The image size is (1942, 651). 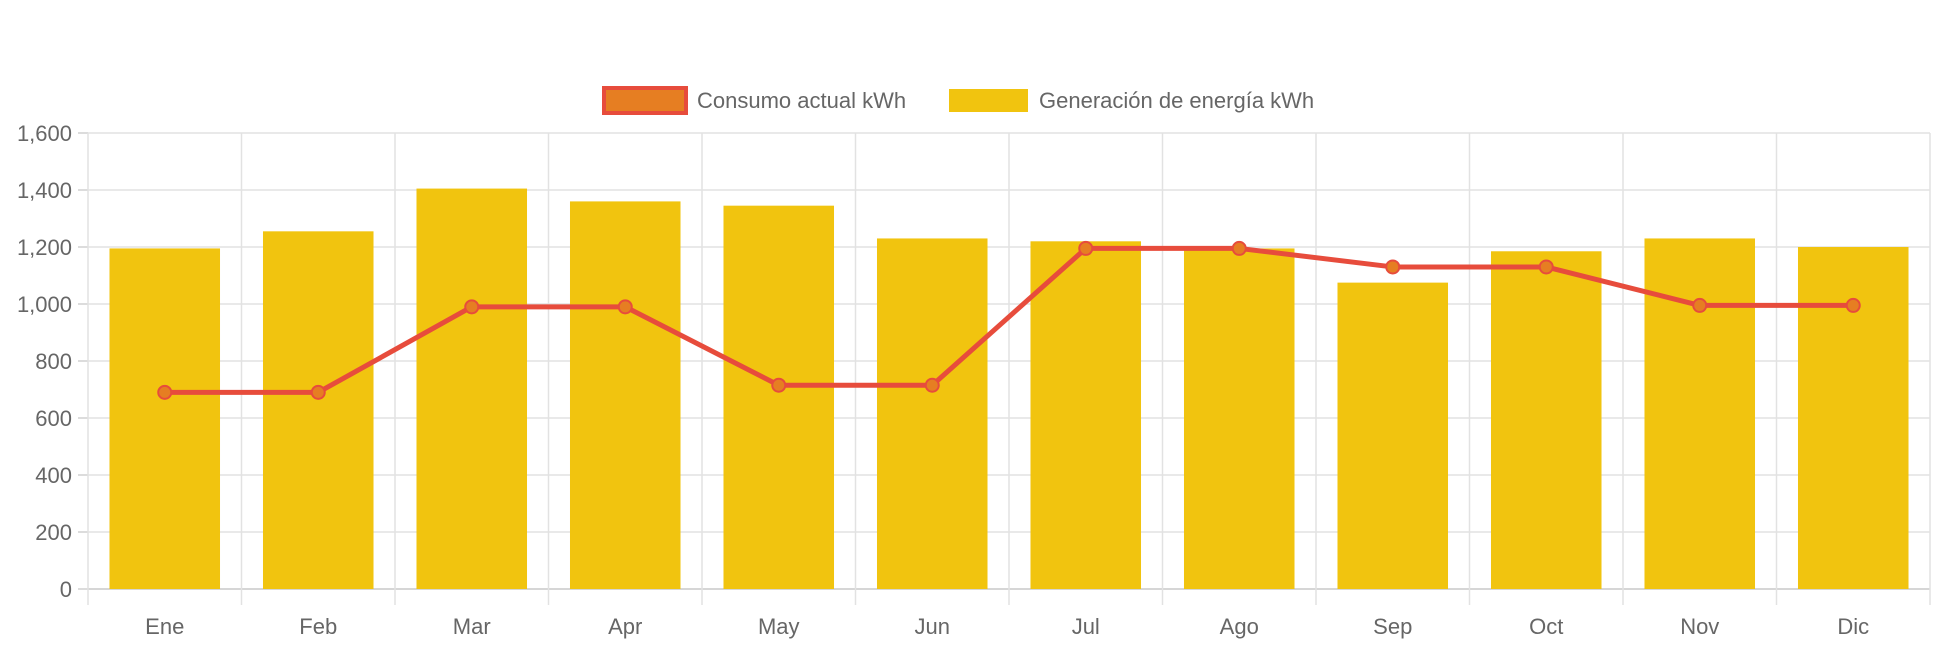 I want to click on x-tick-label: Jun, so click(x=932, y=626).